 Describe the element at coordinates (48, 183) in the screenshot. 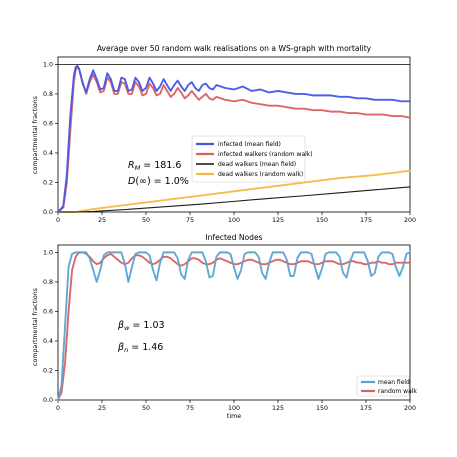

I see `top-ytick-label: 0.2` at that location.